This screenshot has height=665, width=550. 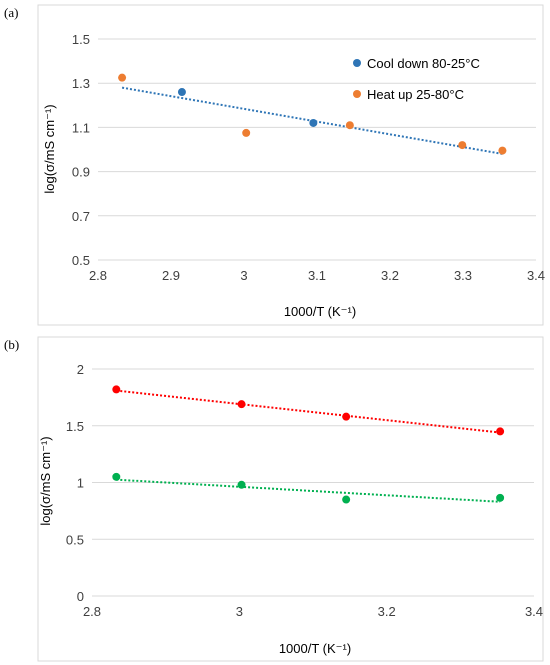 I want to click on panel-a-y-ticks: 0.5 0.7 0.9 1.1 1.3 1.5, so click(x=81, y=150).